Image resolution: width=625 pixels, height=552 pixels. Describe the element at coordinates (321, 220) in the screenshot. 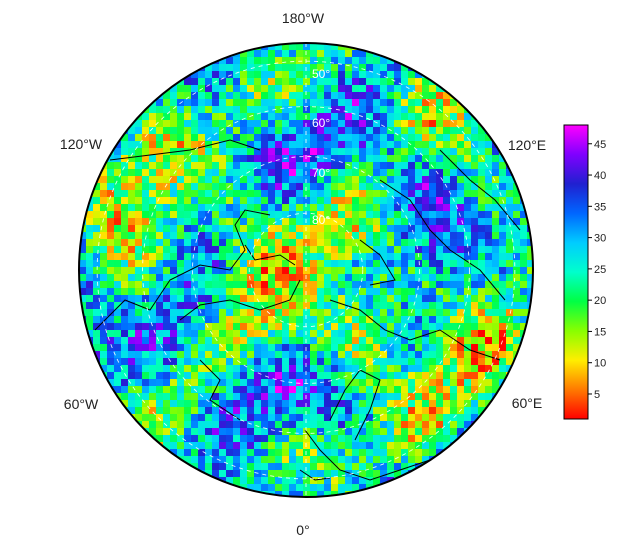

I see `lat-label-80: 80°` at that location.